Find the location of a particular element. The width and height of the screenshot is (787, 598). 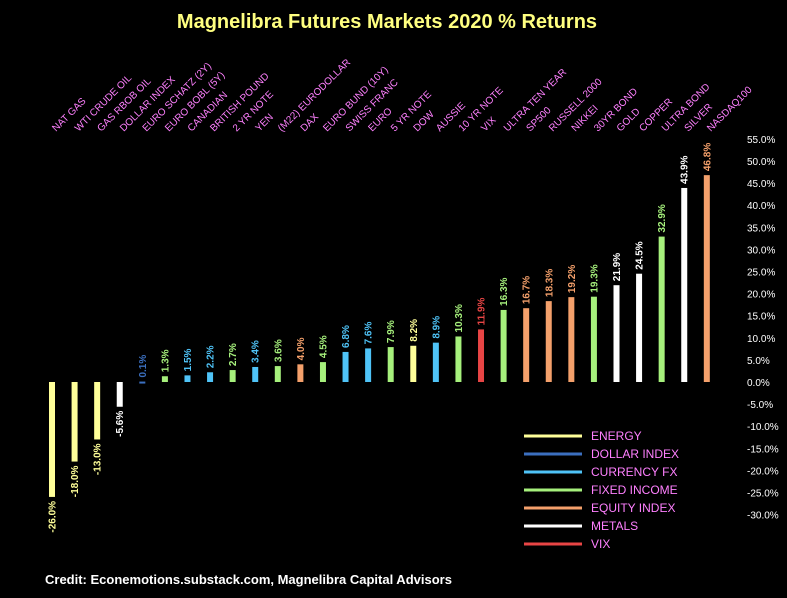

y-tick-13: 35.0% is located at coordinates (761, 228).